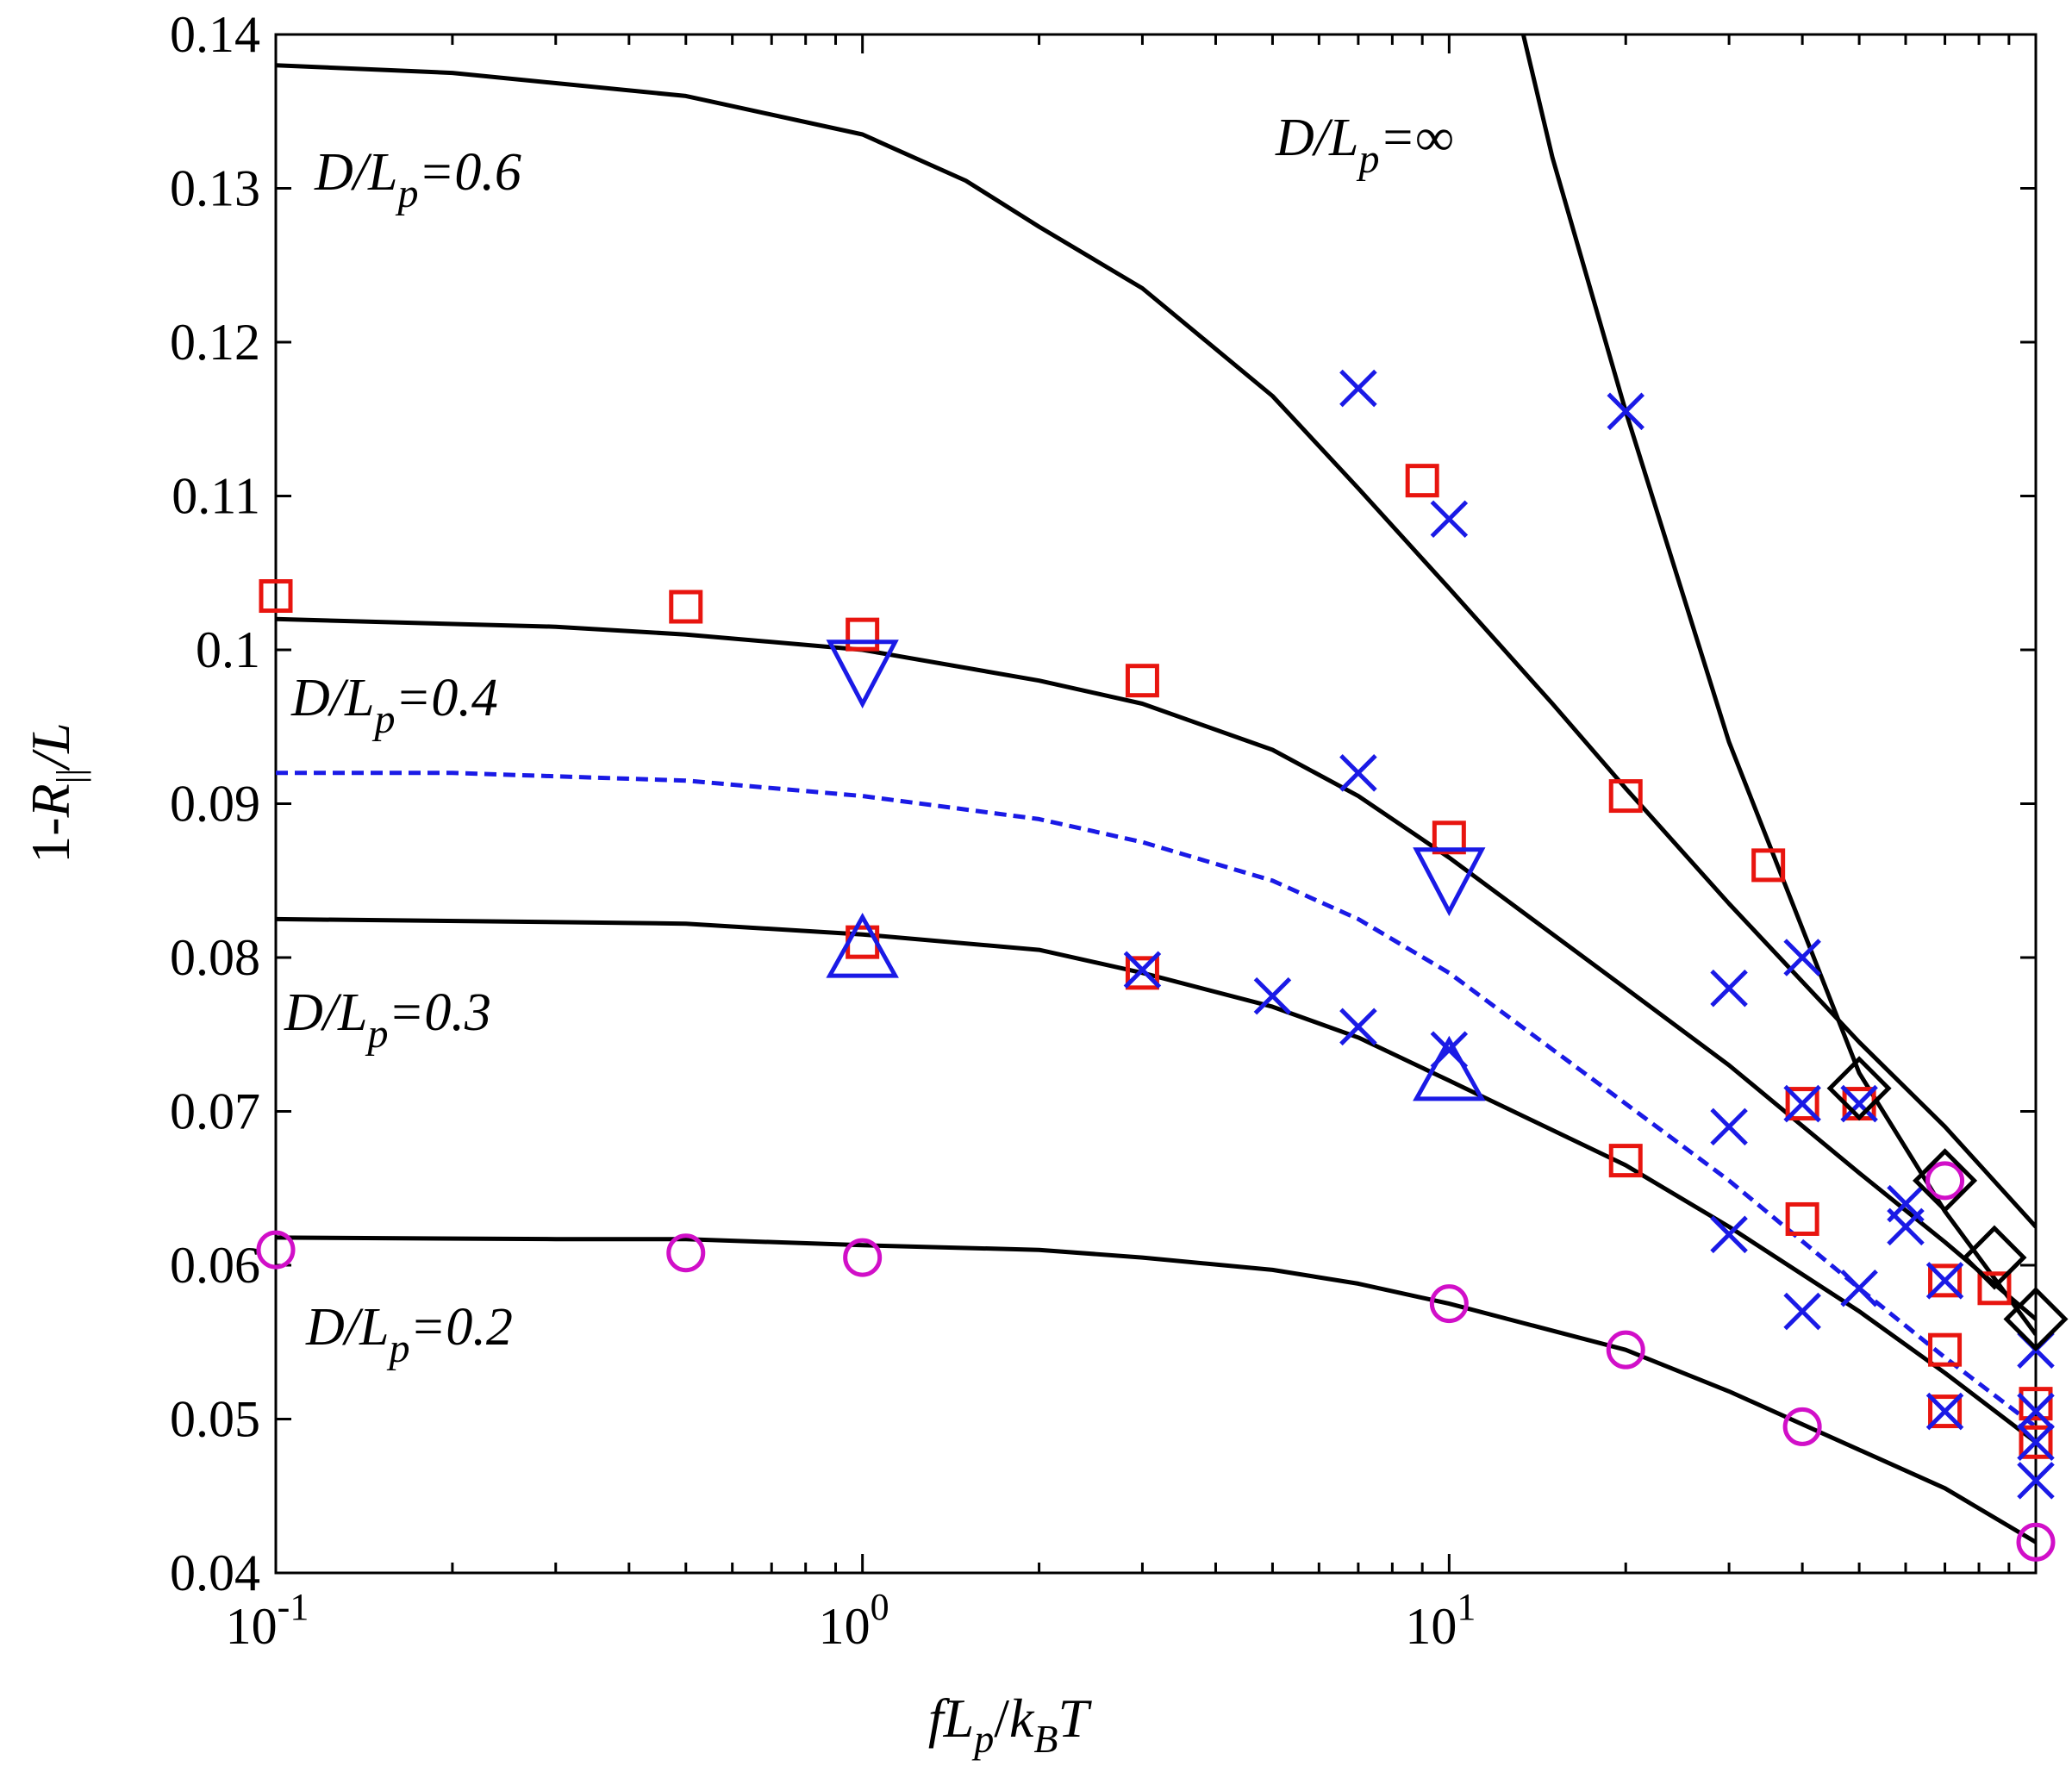 This screenshot has height=1772, width=2072. I want to click on y-tick-label: 0.09, so click(215, 805).